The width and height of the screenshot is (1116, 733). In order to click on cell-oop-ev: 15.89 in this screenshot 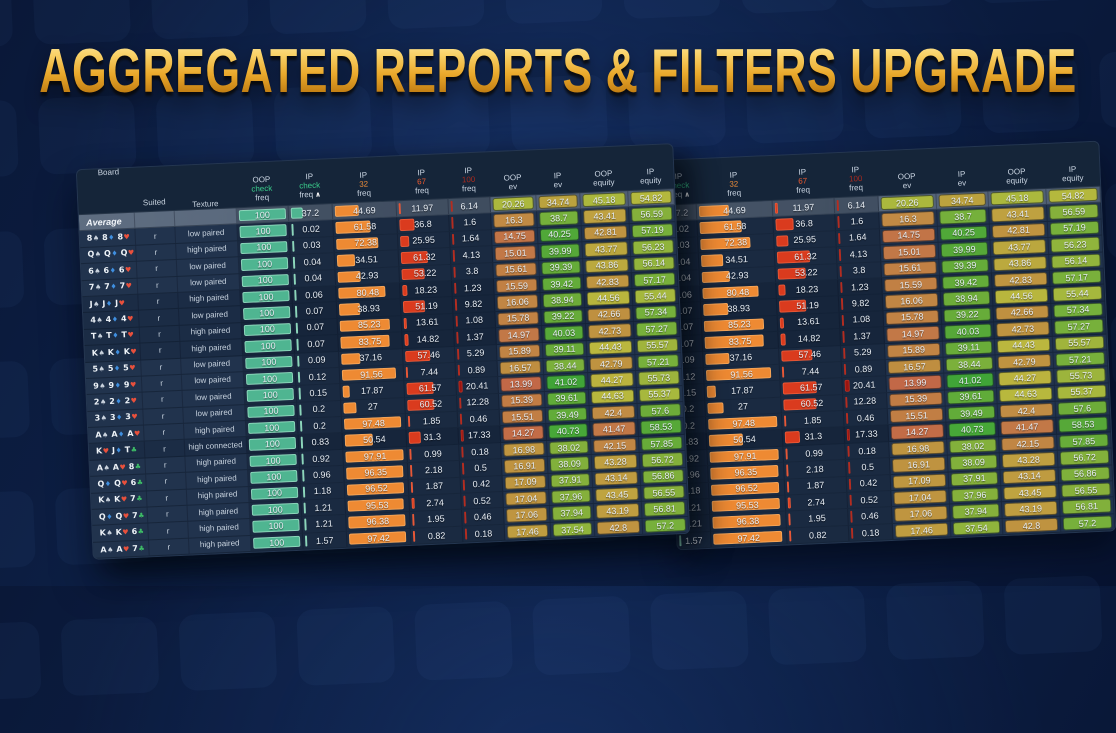, I will do `click(914, 350)`.